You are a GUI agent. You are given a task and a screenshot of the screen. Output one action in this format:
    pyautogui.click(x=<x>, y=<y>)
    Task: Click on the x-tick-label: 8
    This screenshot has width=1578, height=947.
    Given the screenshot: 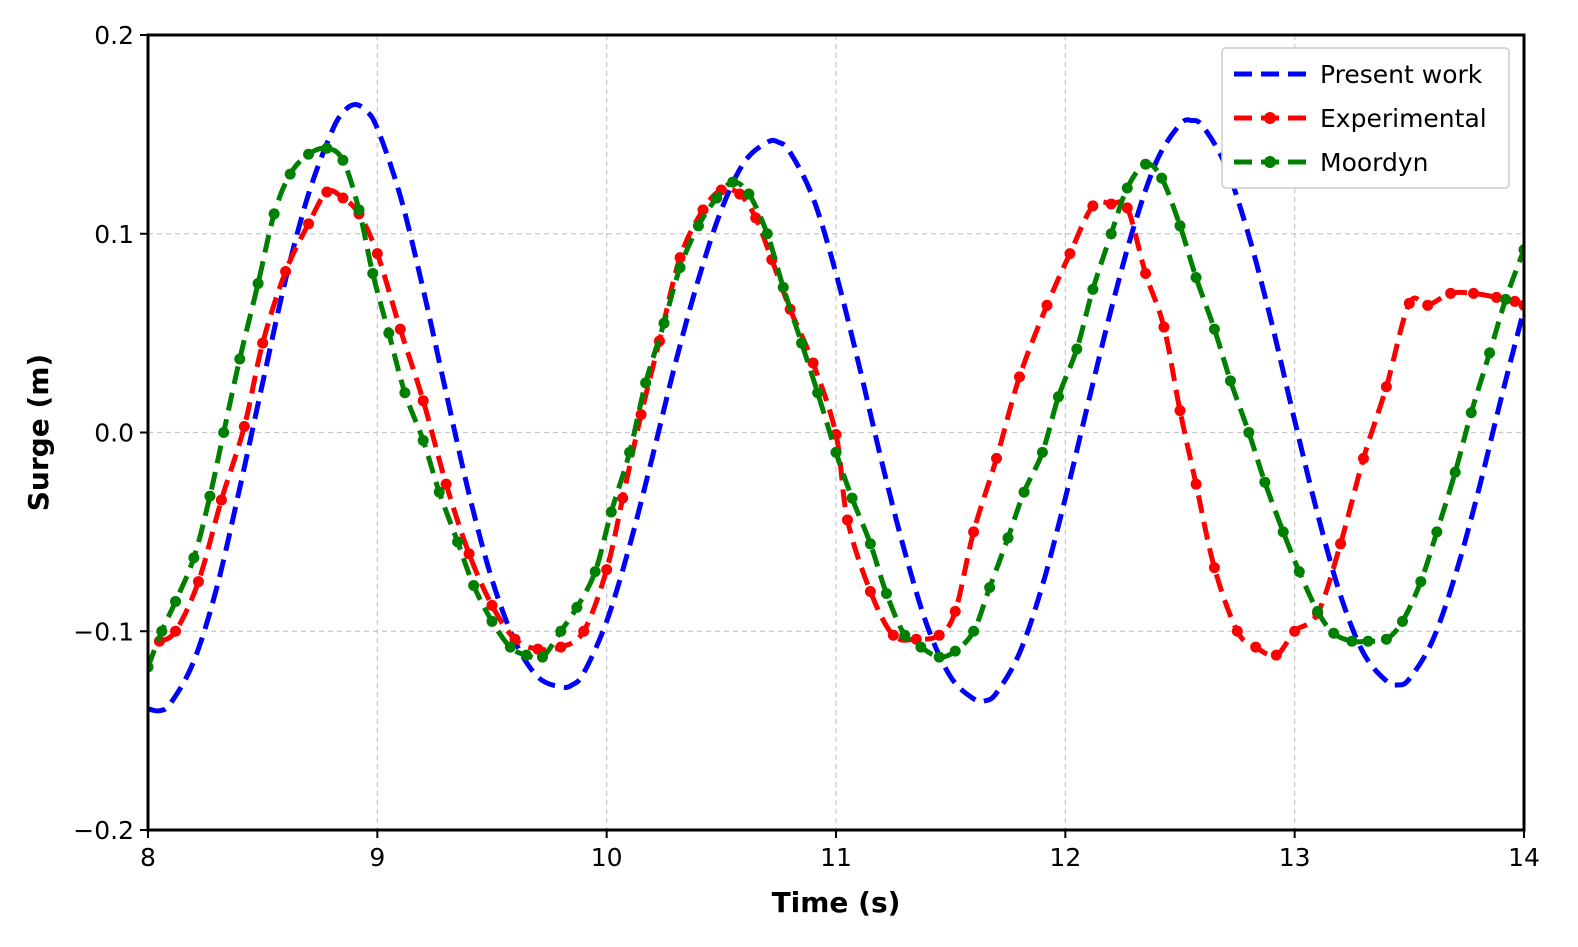 What is the action you would take?
    pyautogui.click(x=148, y=857)
    